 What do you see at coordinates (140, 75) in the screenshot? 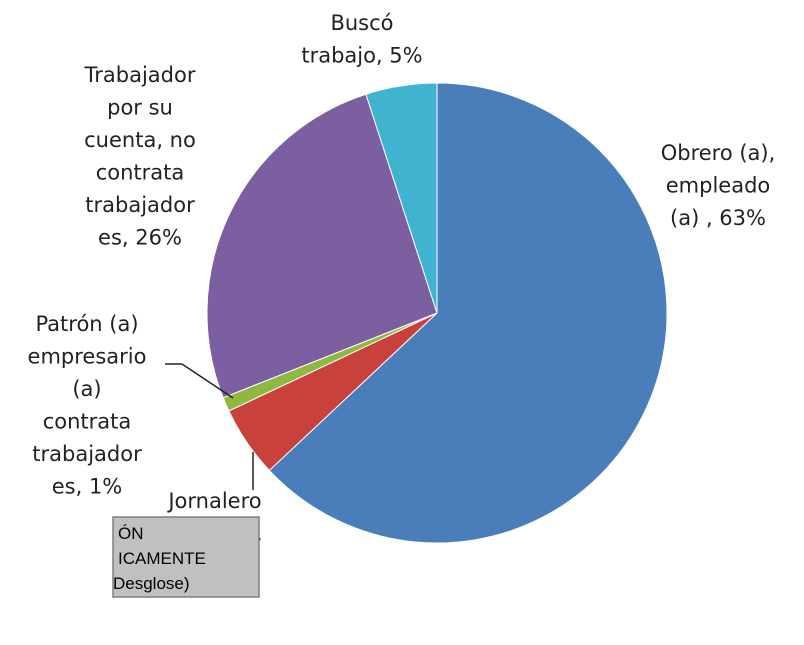
I see `data-label: Trabajador` at bounding box center [140, 75].